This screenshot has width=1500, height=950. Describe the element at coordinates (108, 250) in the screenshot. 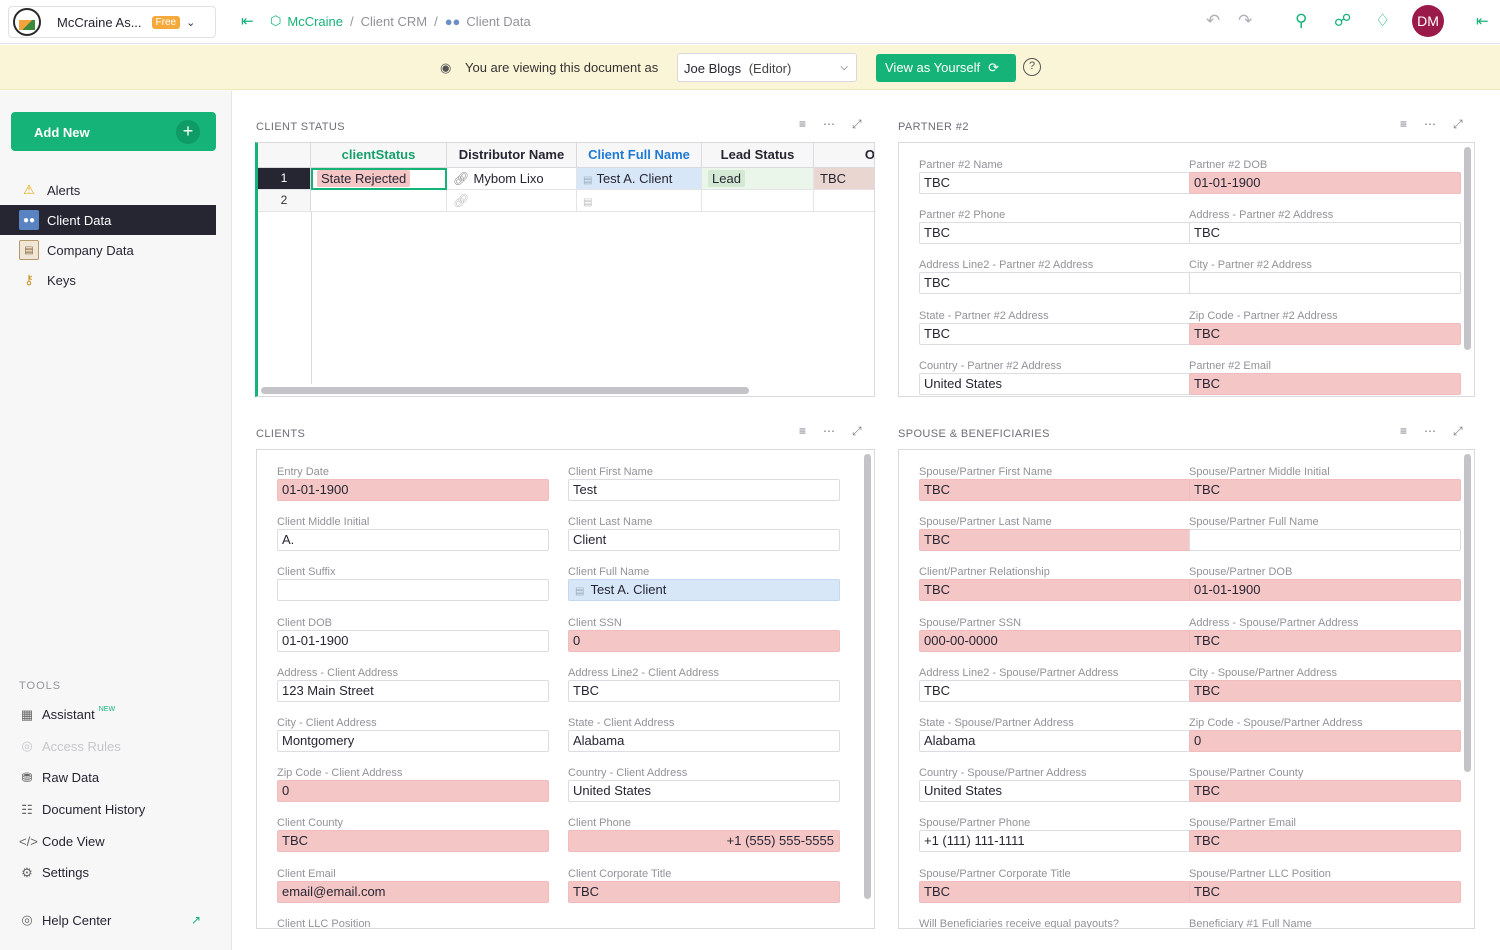

I see `page-item-company-data: ▤ Company Data` at that location.